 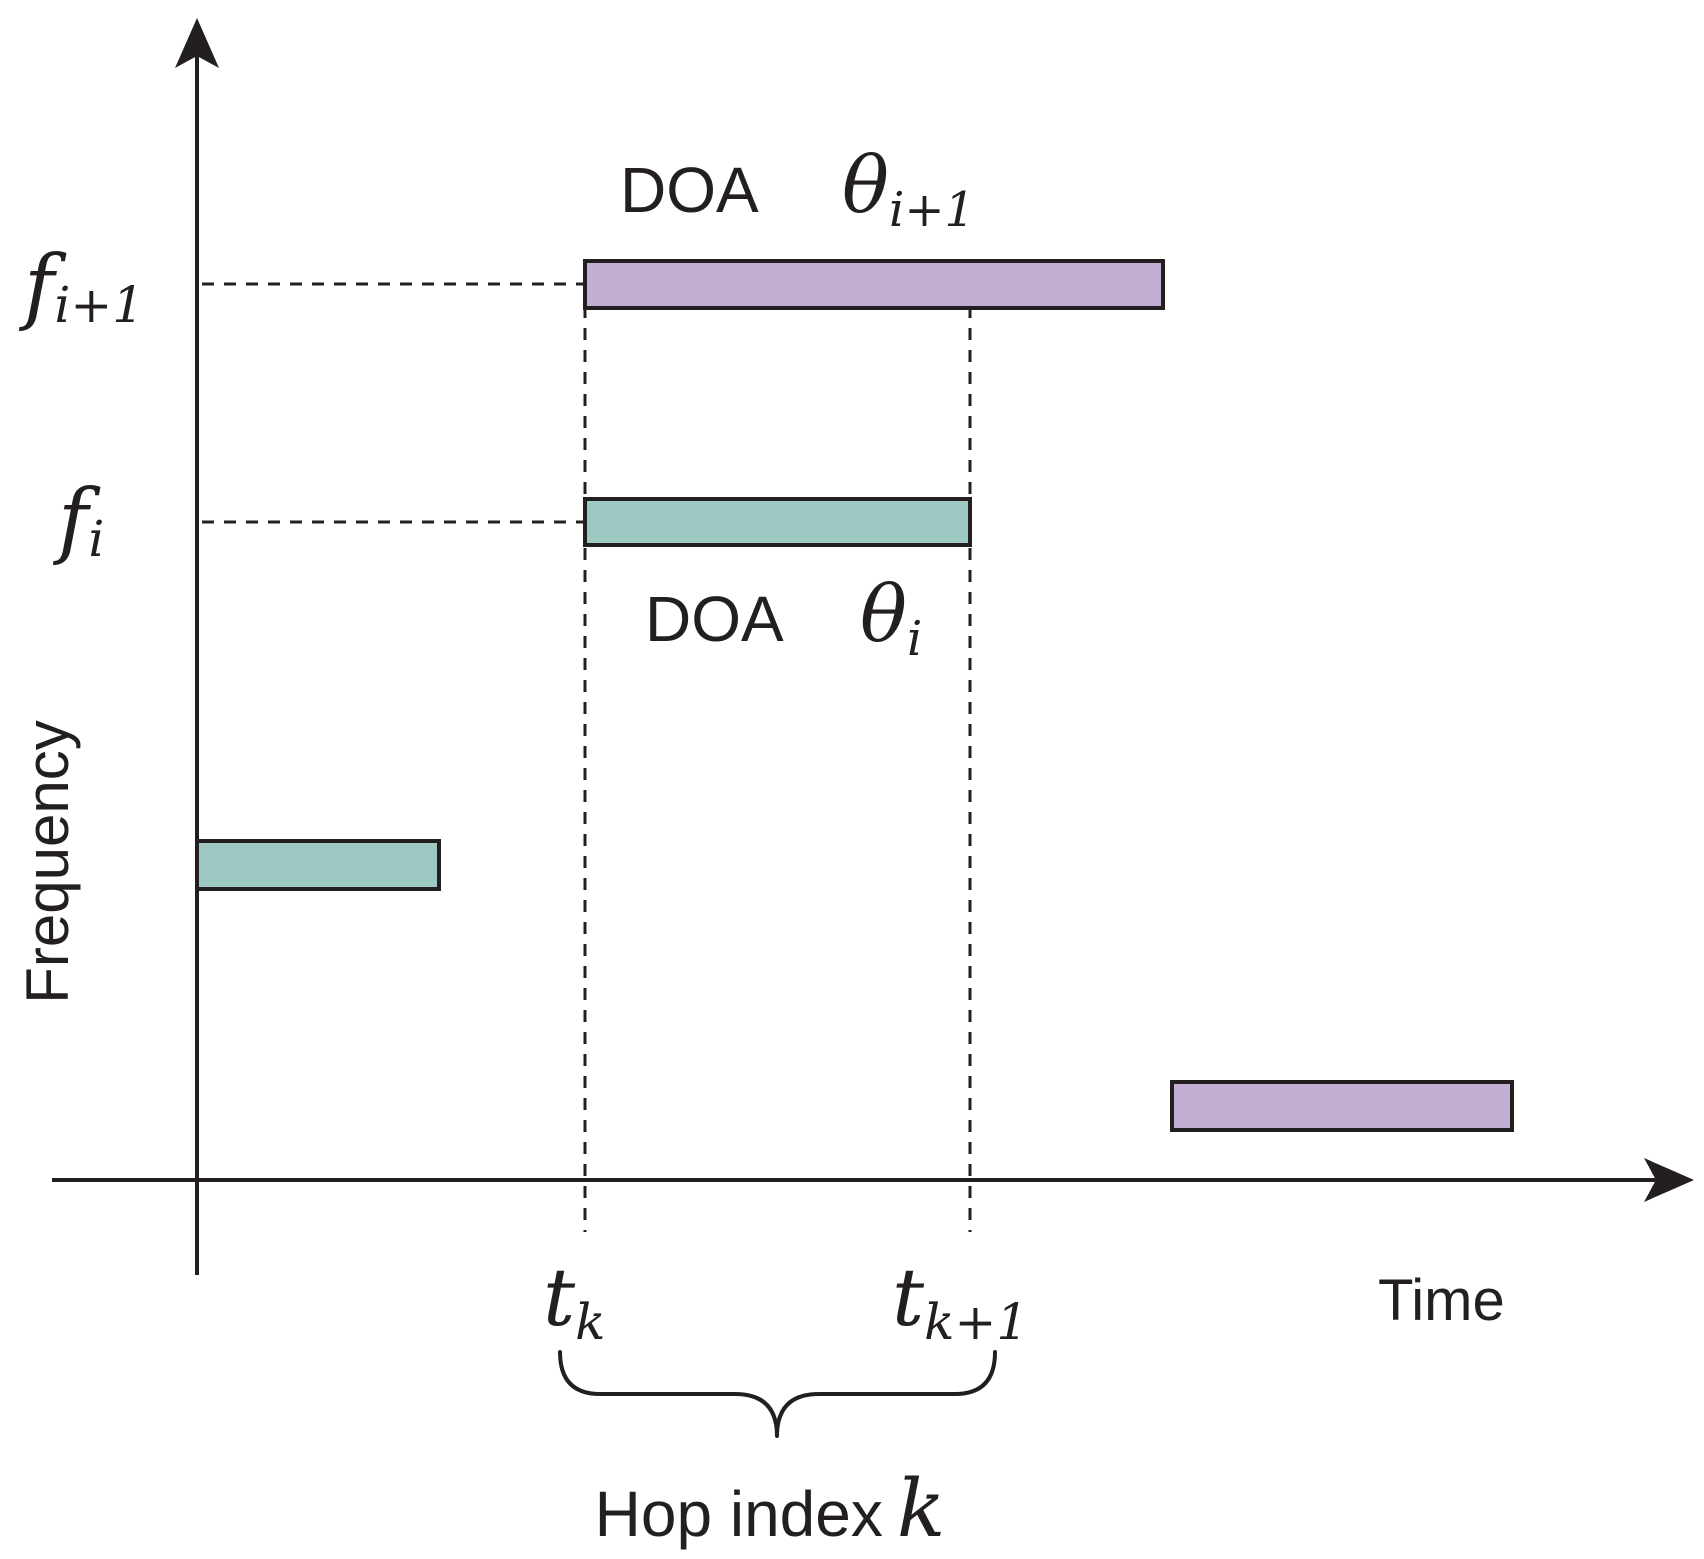 I want to click on time-end-symbol: t, so click(x=908, y=1297).